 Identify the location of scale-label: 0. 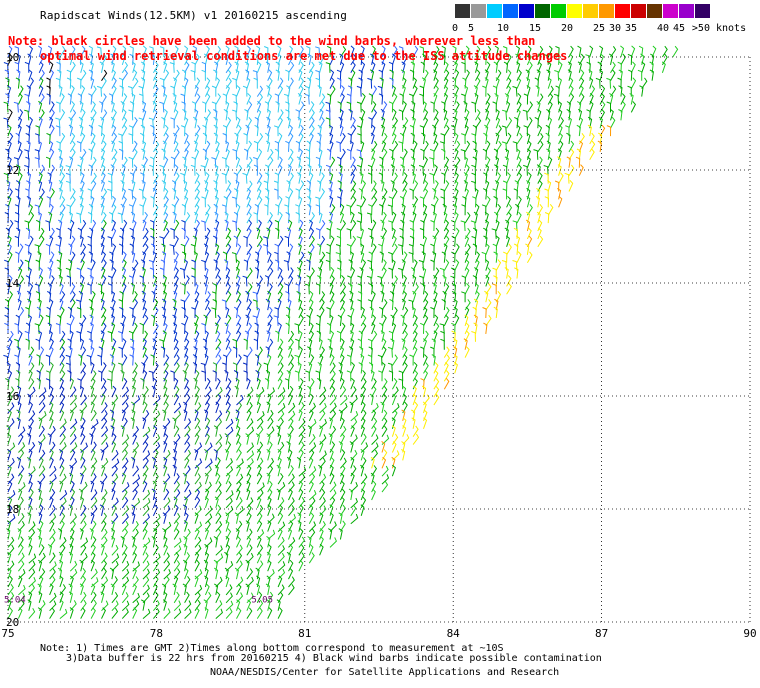
(455, 28).